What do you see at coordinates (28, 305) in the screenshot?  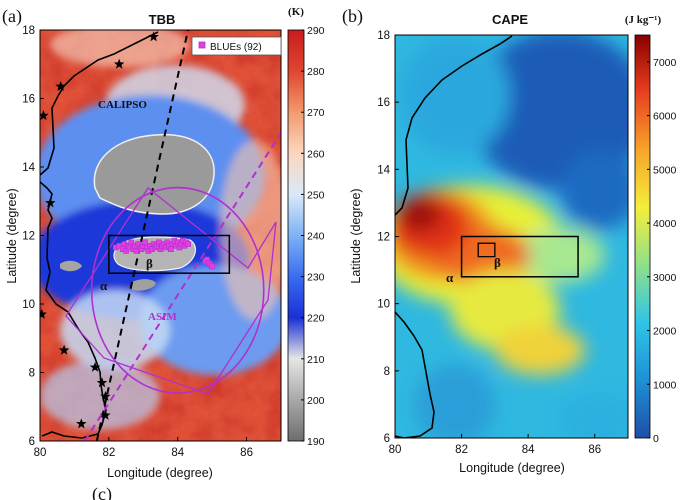 I see `tbb-ytick-label: 10` at bounding box center [28, 305].